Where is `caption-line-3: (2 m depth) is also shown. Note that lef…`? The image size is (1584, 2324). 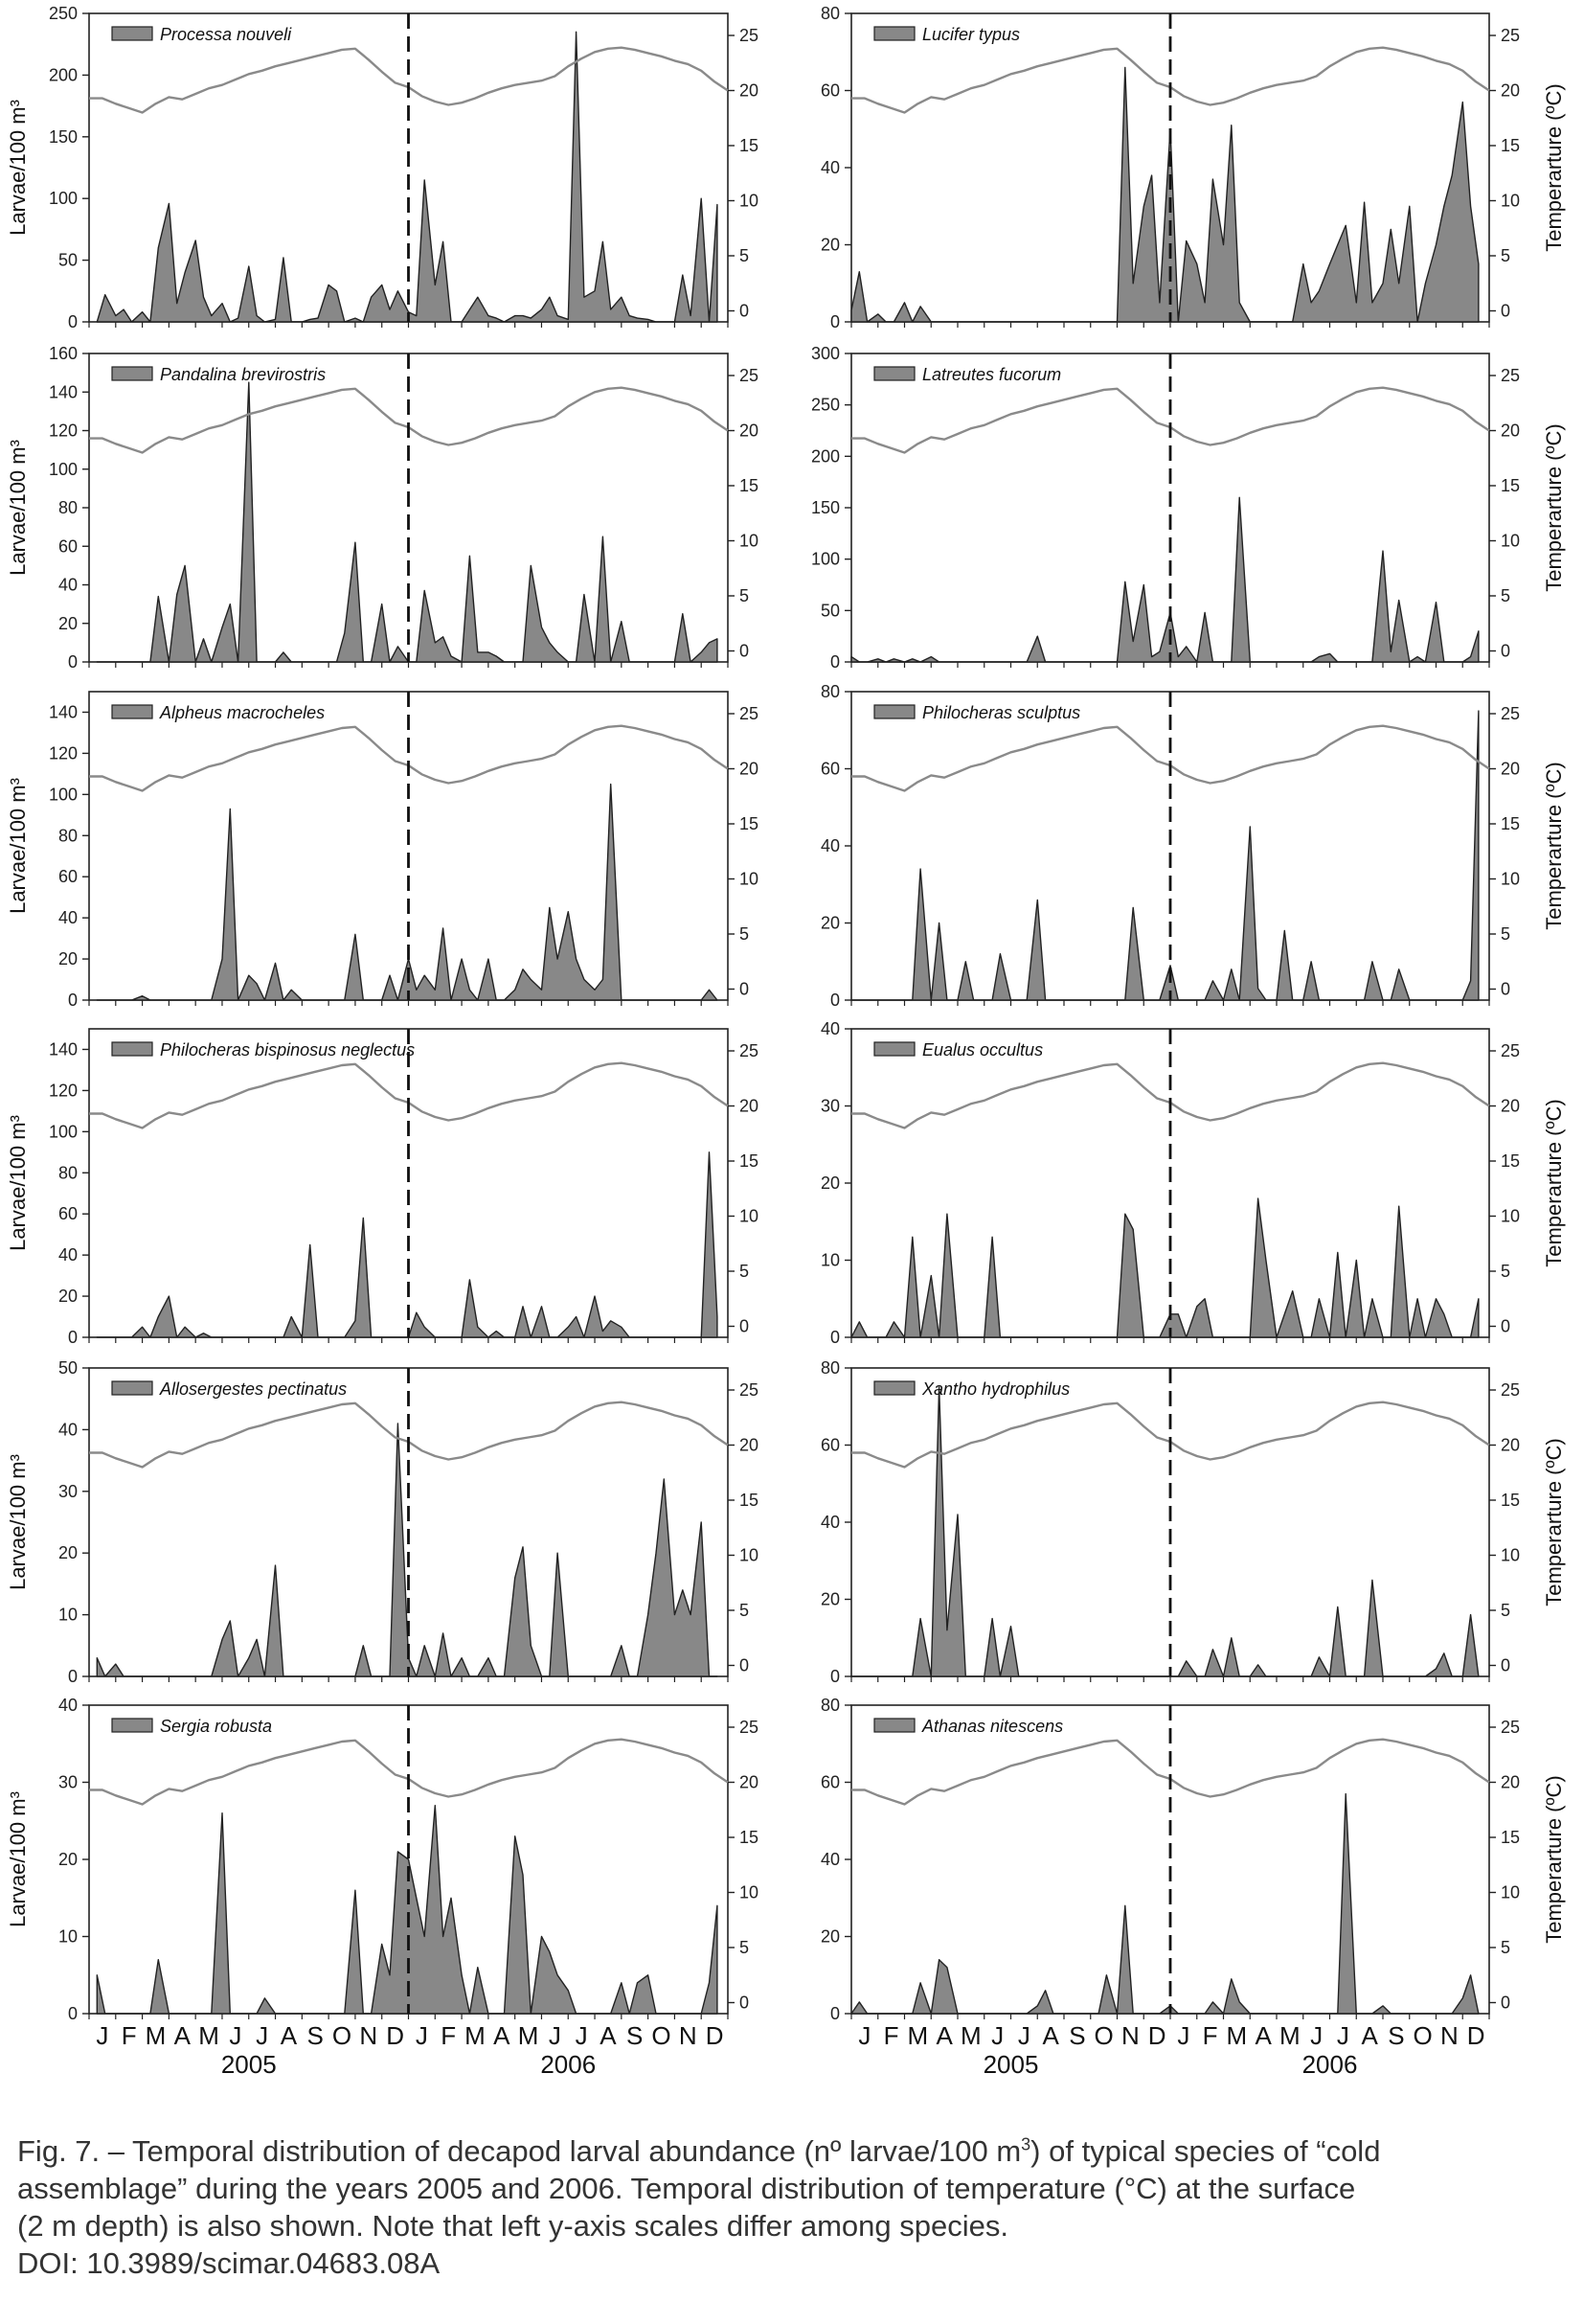 caption-line-3: (2 m depth) is also shown. Note that lef… is located at coordinates (512, 2226).